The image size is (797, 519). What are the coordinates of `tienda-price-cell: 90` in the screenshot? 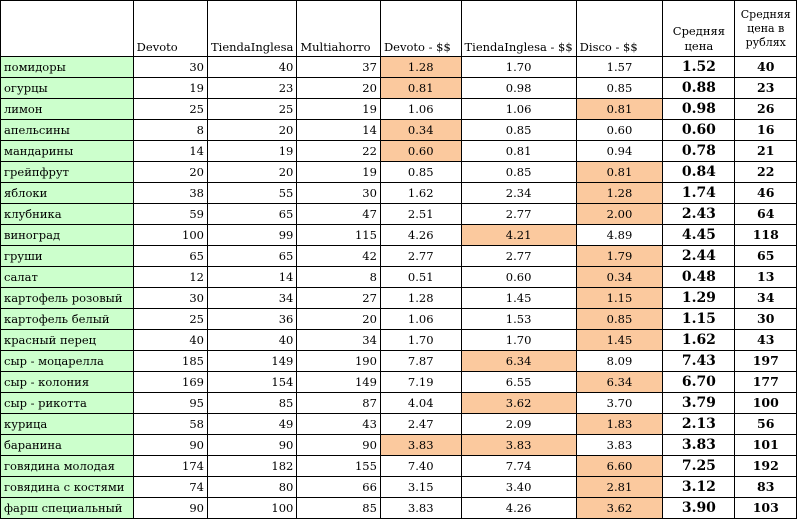 It's located at (252, 445).